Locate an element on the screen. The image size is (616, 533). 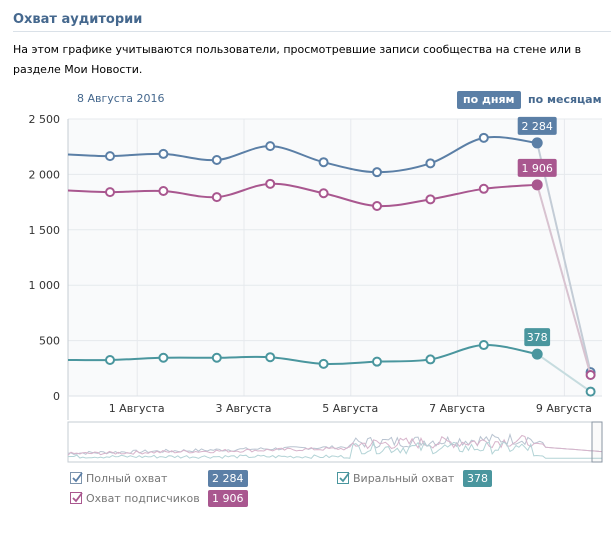
tooltip-value: 2 284 is located at coordinates (537, 126).